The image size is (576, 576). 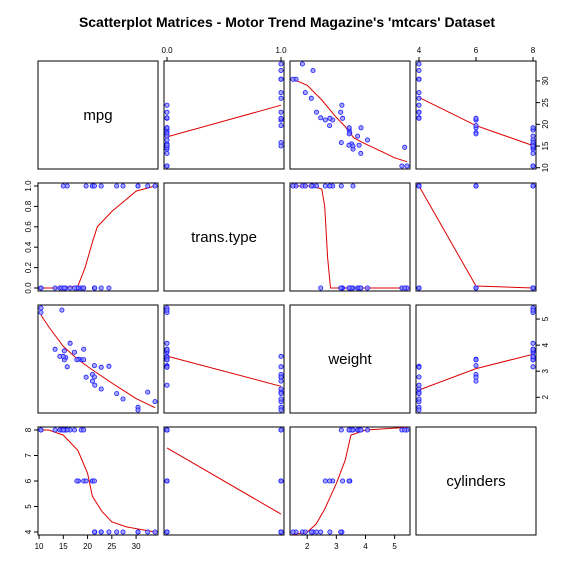 What do you see at coordinates (394, 546) in the screenshot?
I see `tick-label-bottom-weight: 5` at bounding box center [394, 546].